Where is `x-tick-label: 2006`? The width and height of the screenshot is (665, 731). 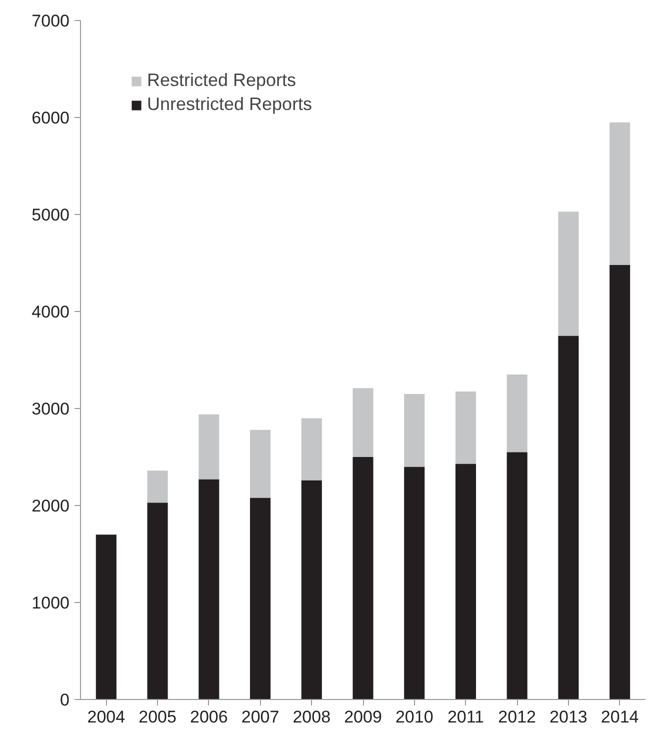
x-tick-label: 2006 is located at coordinates (209, 717).